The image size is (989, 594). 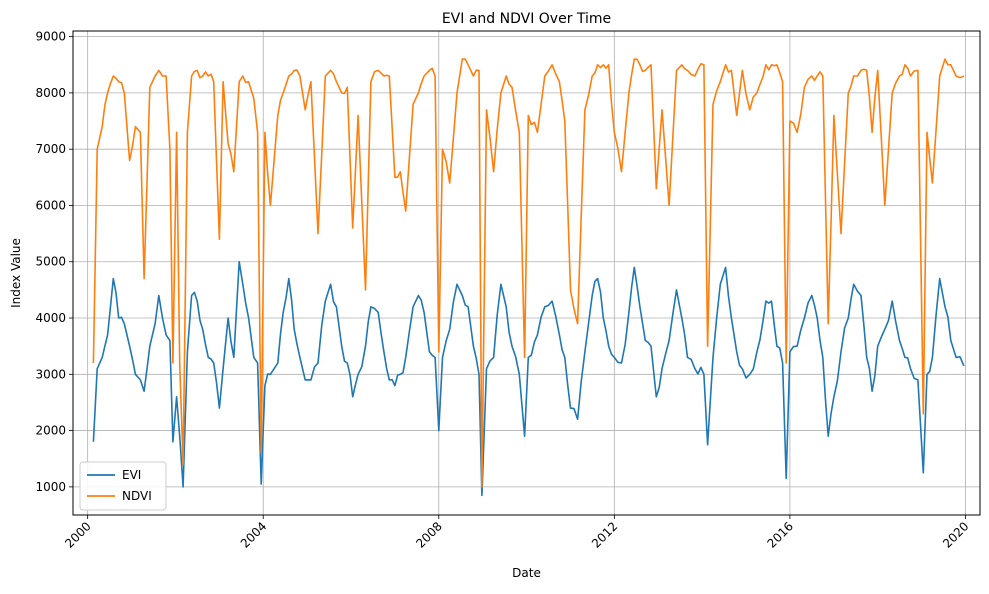 I want to click on x-axis-label: Date, so click(x=526, y=573).